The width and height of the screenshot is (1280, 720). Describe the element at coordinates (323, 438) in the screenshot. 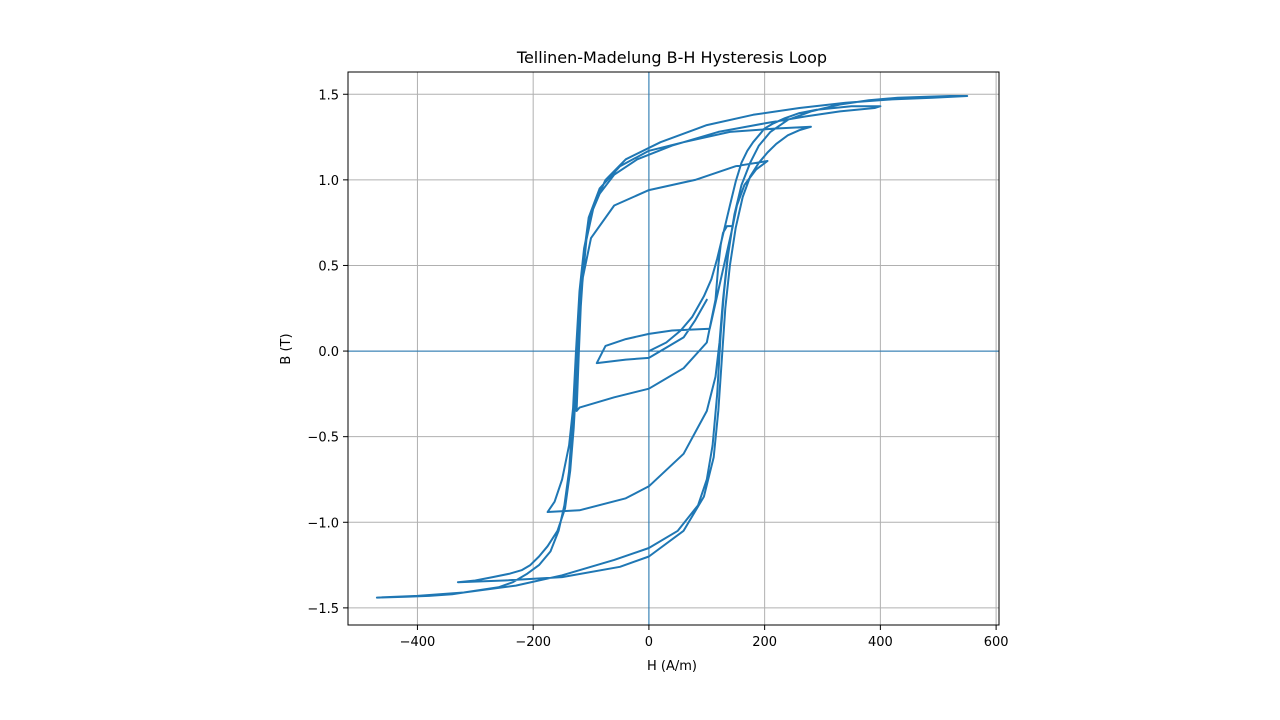

I see `y-tick-label: −0.5` at that location.